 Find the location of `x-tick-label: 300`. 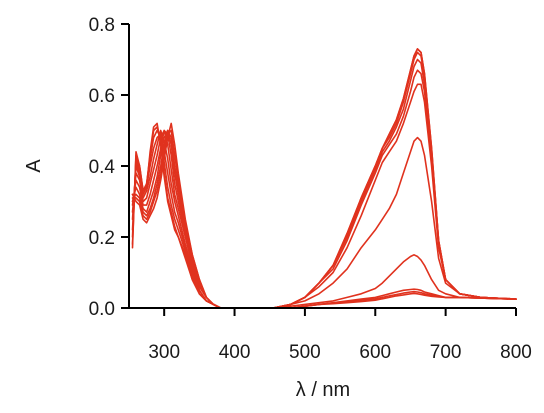

x-tick-label: 300 is located at coordinates (164, 352).